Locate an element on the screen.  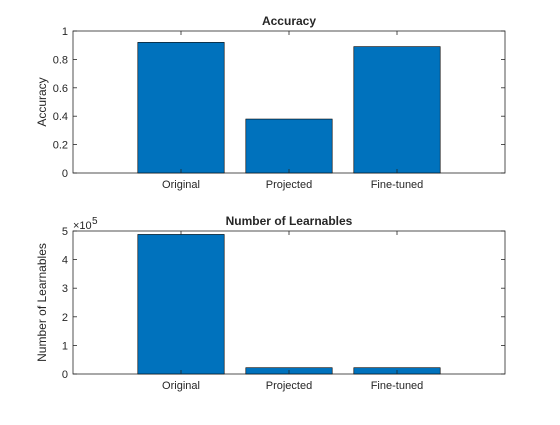
y-axis-label: Accuracy is located at coordinates (42, 101).